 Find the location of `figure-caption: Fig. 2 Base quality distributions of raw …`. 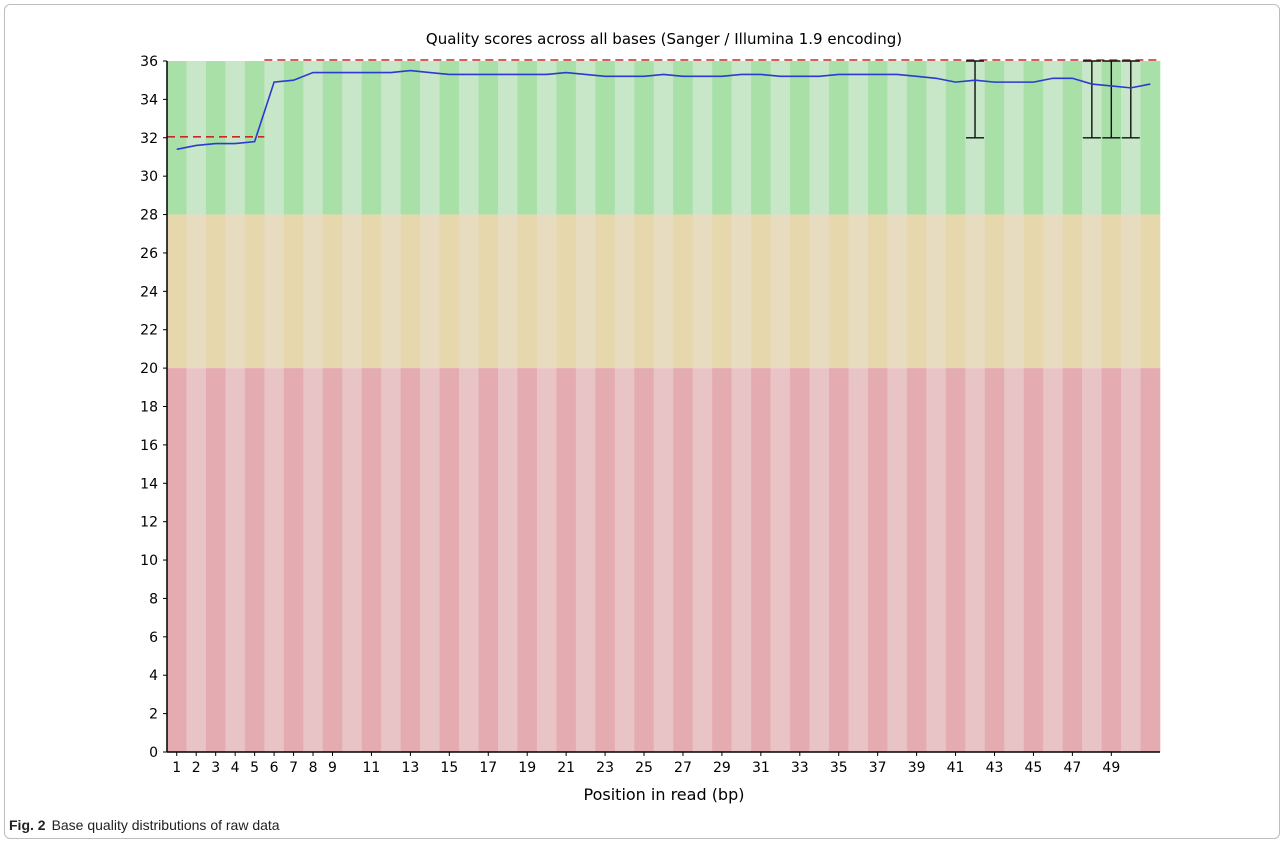

figure-caption: Fig. 2 Base quality distributions of raw … is located at coordinates (144, 825).